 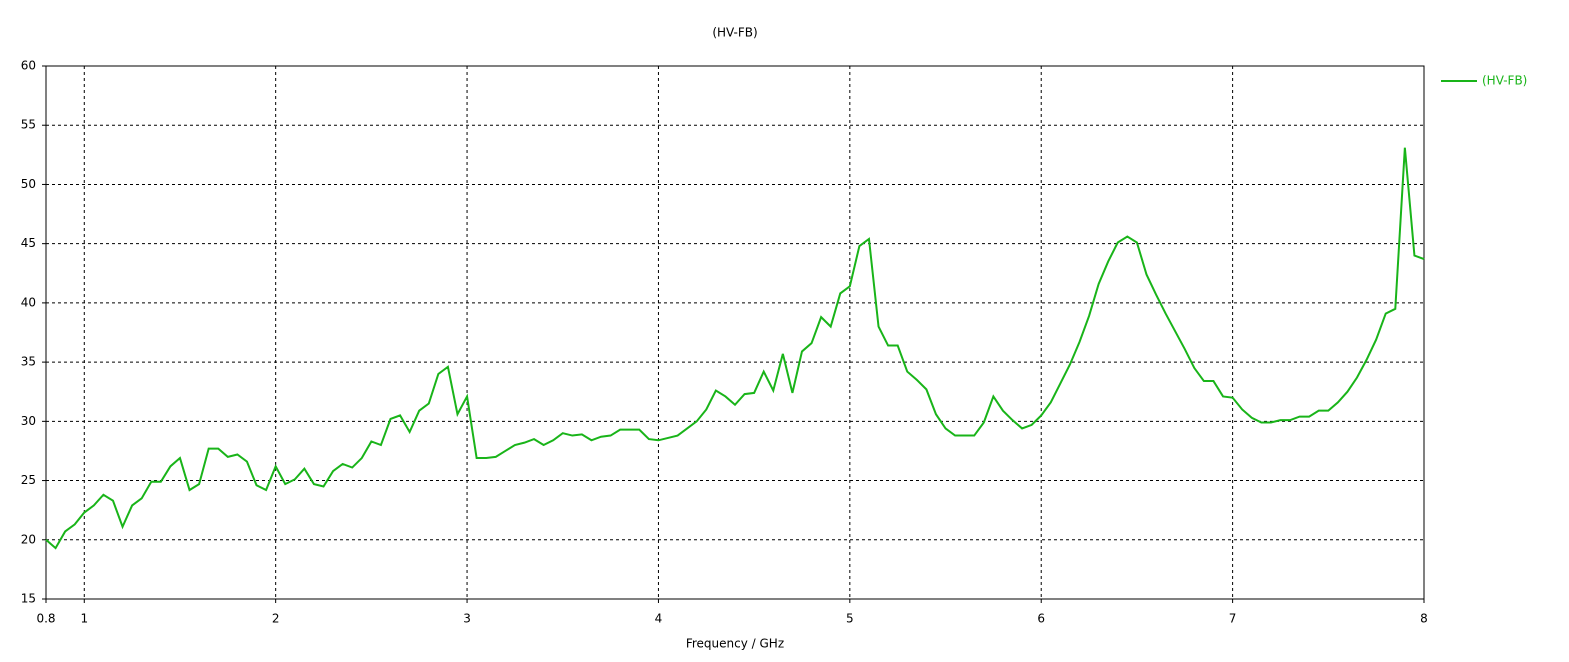 I want to click on y-tick-label: 30, so click(x=28, y=421).